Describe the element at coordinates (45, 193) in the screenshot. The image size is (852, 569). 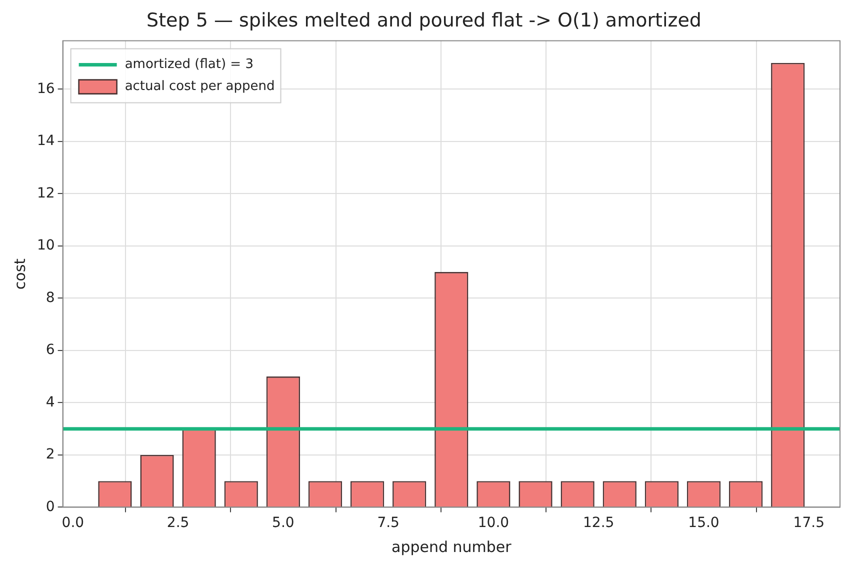
I see `y-tick-label: 12` at that location.